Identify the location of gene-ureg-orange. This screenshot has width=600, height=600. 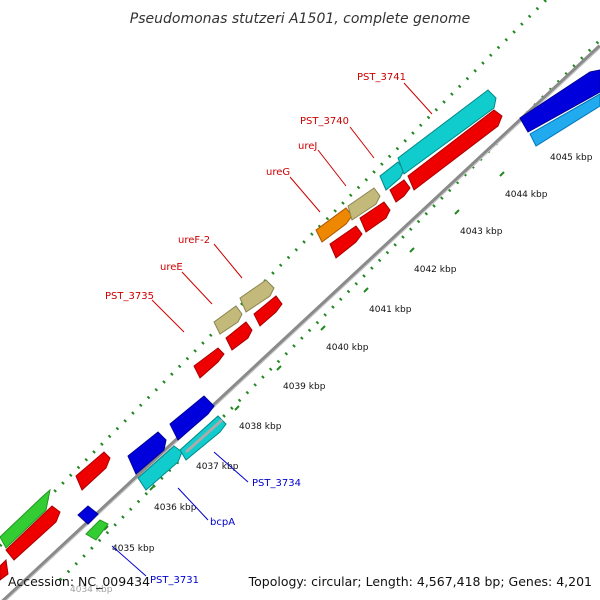
(334, 225).